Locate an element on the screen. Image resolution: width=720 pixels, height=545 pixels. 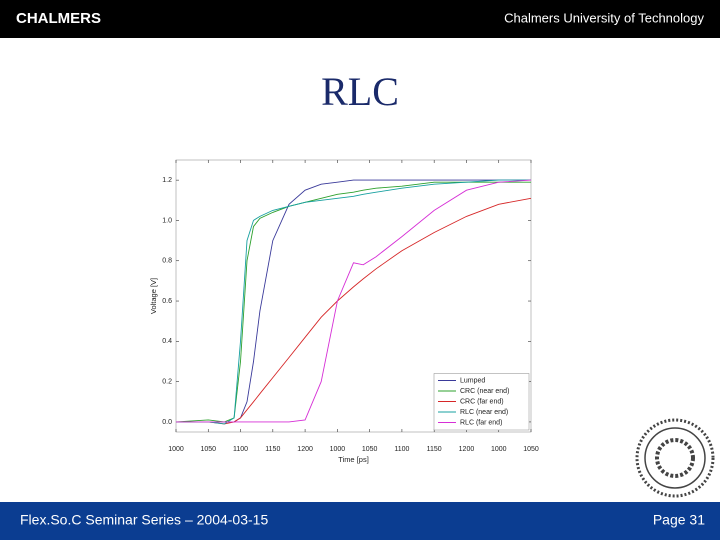
logo: CHALMERS is located at coordinates (58, 18).